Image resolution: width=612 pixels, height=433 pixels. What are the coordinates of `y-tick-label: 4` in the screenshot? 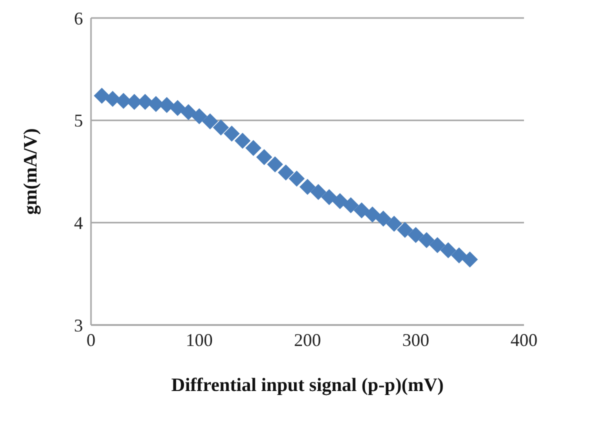 It's located at (78, 223).